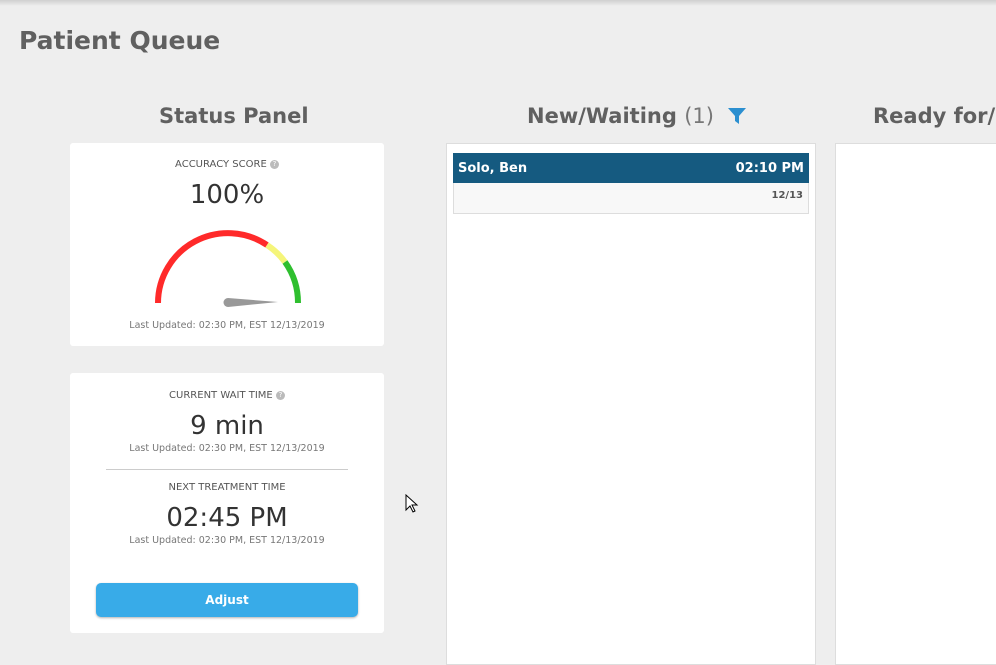  I want to click on wait-value: 9 min, so click(227, 426).